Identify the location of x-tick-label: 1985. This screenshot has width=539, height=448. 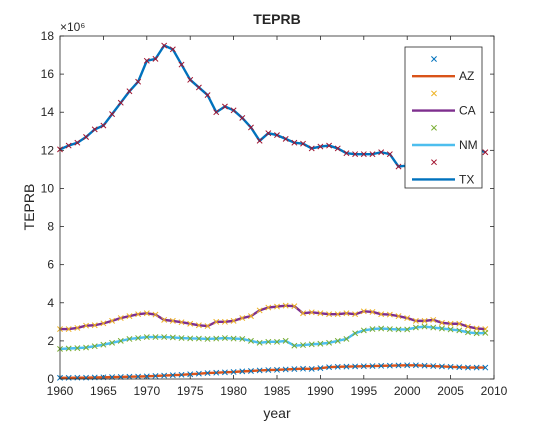
(277, 391).